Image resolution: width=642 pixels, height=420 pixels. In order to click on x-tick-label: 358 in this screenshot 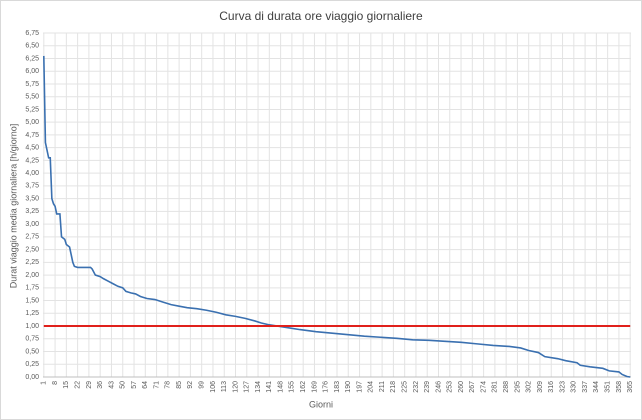, I will do `click(619, 387)`.